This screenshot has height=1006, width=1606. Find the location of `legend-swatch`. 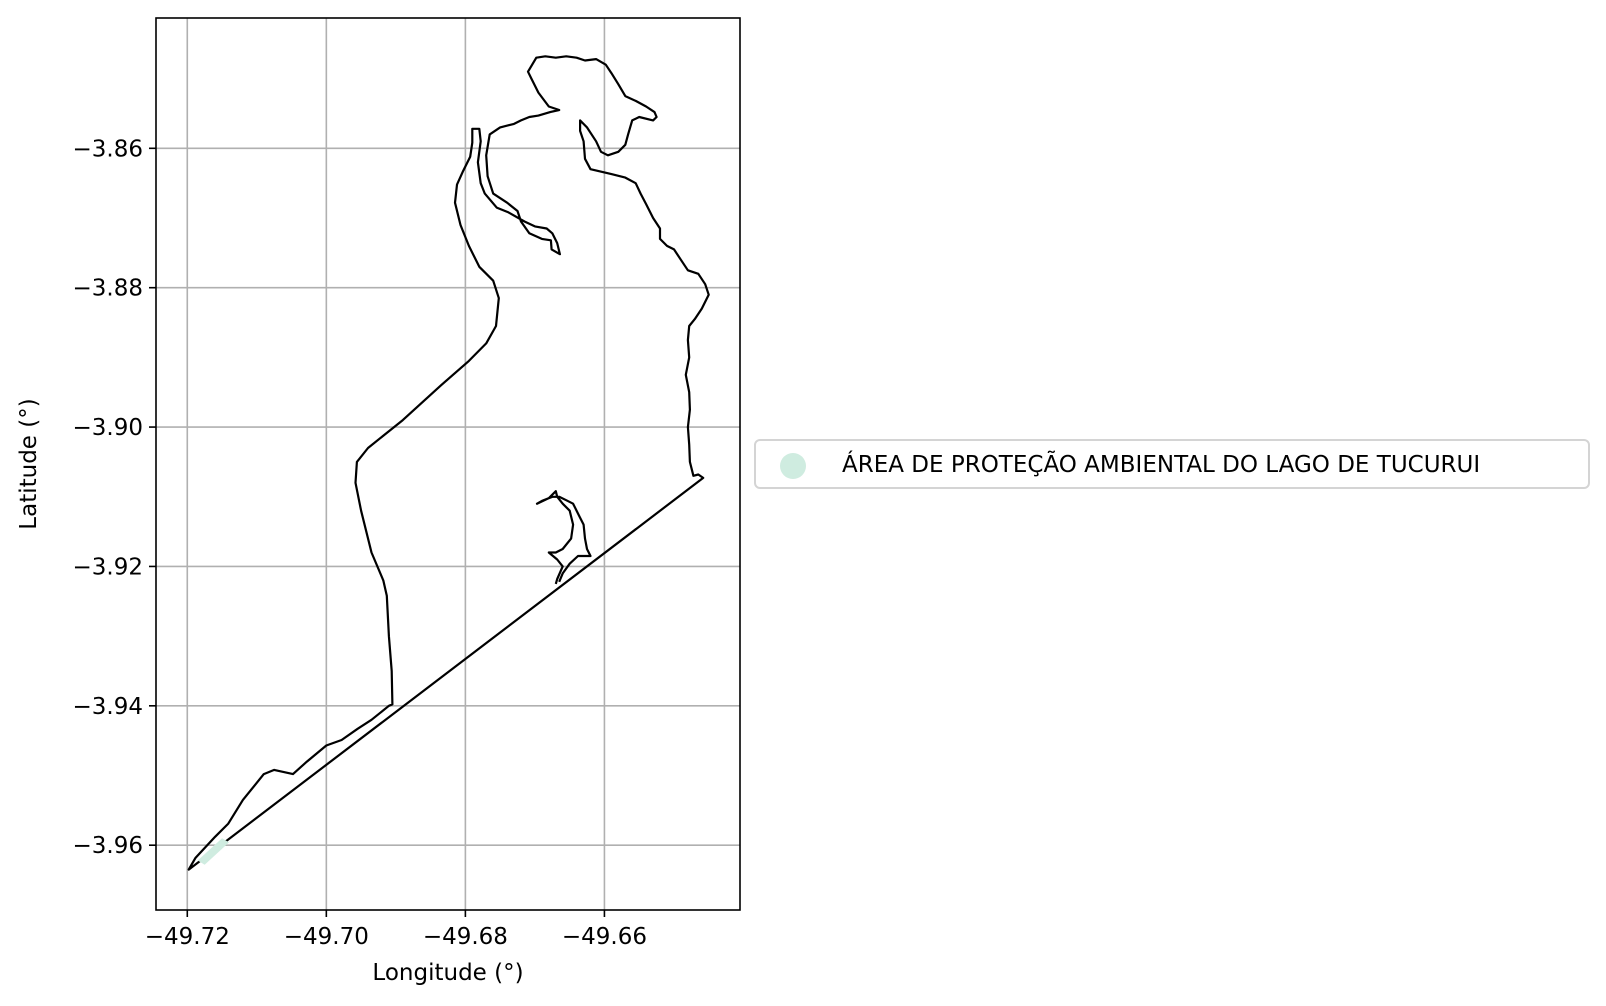

legend-swatch is located at coordinates (793, 466).